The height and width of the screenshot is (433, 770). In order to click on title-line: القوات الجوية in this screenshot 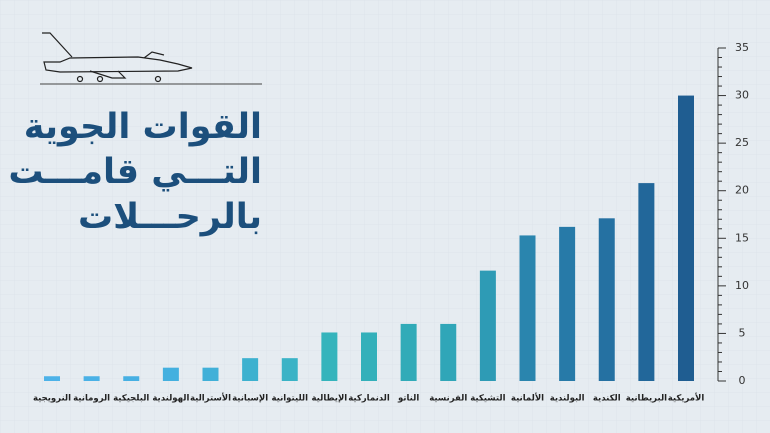, I will do `click(143, 127)`.